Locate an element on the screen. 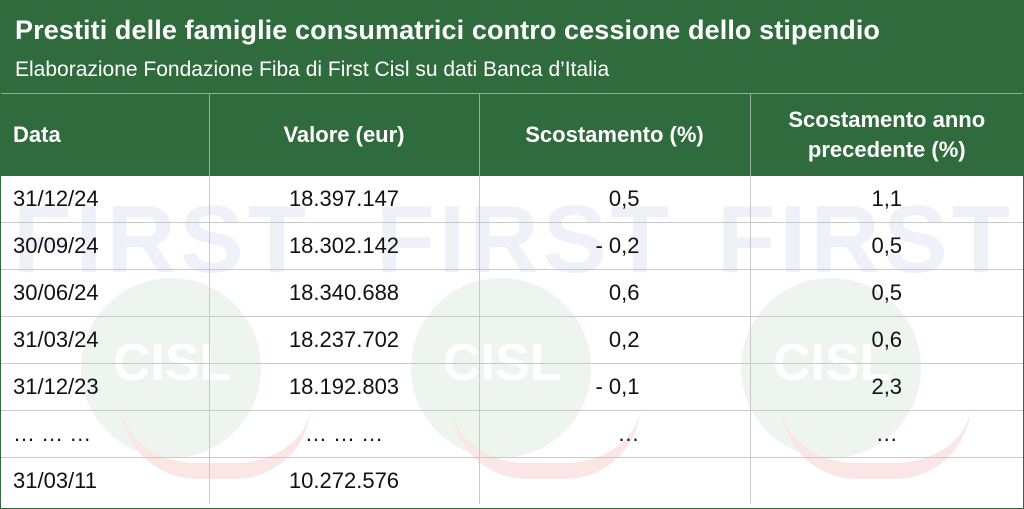 Image resolution: width=1024 pixels, height=509 pixels. cell-value: 18.302.142 is located at coordinates (344, 246).